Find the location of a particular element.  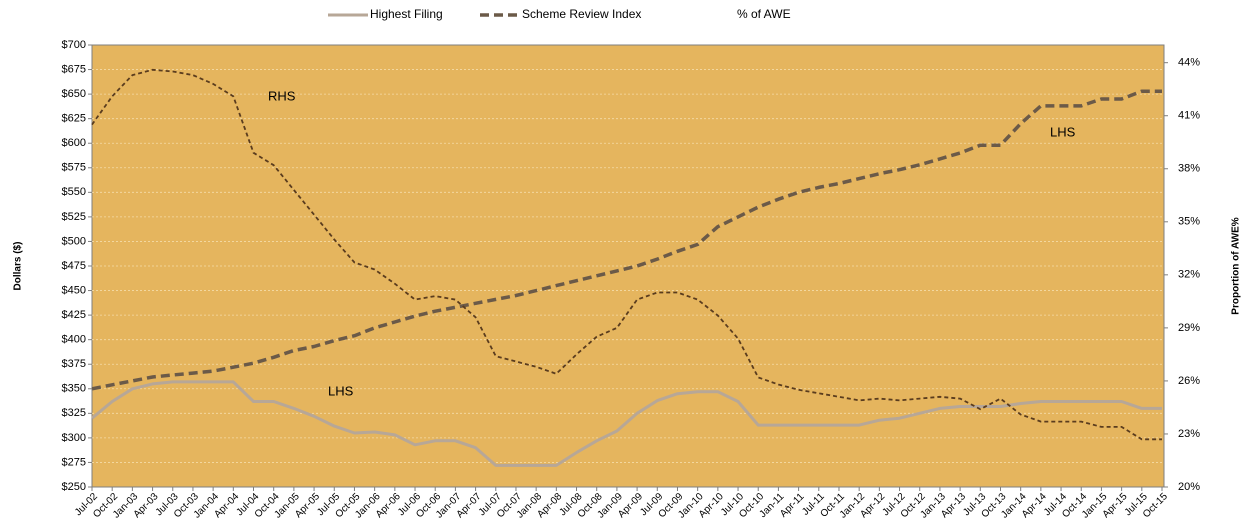

y-tick-label: $275 is located at coordinates (74, 462).